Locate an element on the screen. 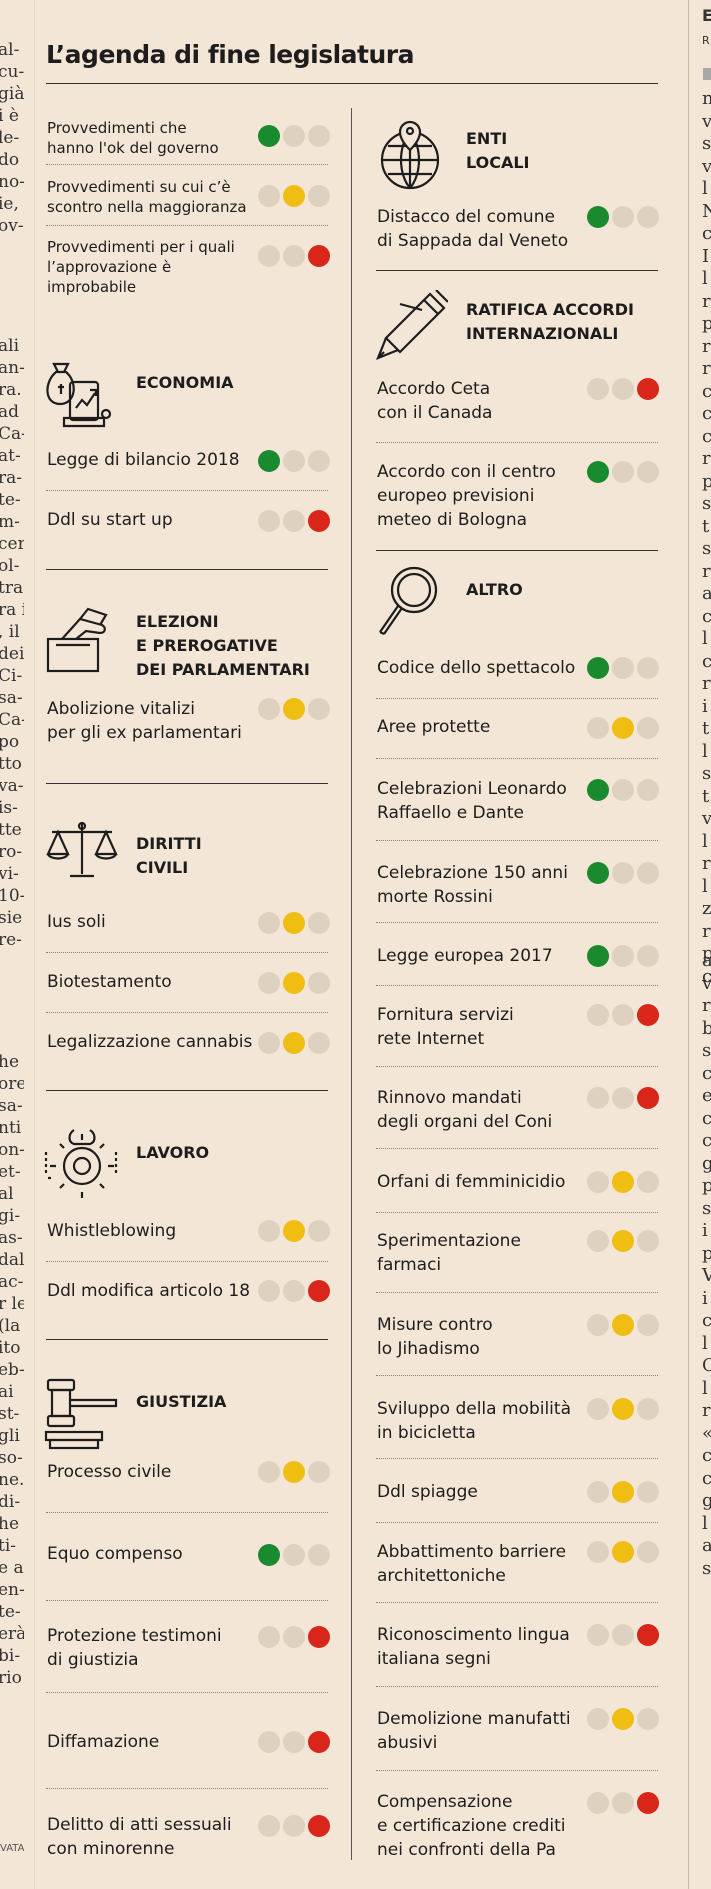 Image resolution: width=711 pixels, height=1889 pixels. fragment-text: he is located at coordinates (10, 1062).